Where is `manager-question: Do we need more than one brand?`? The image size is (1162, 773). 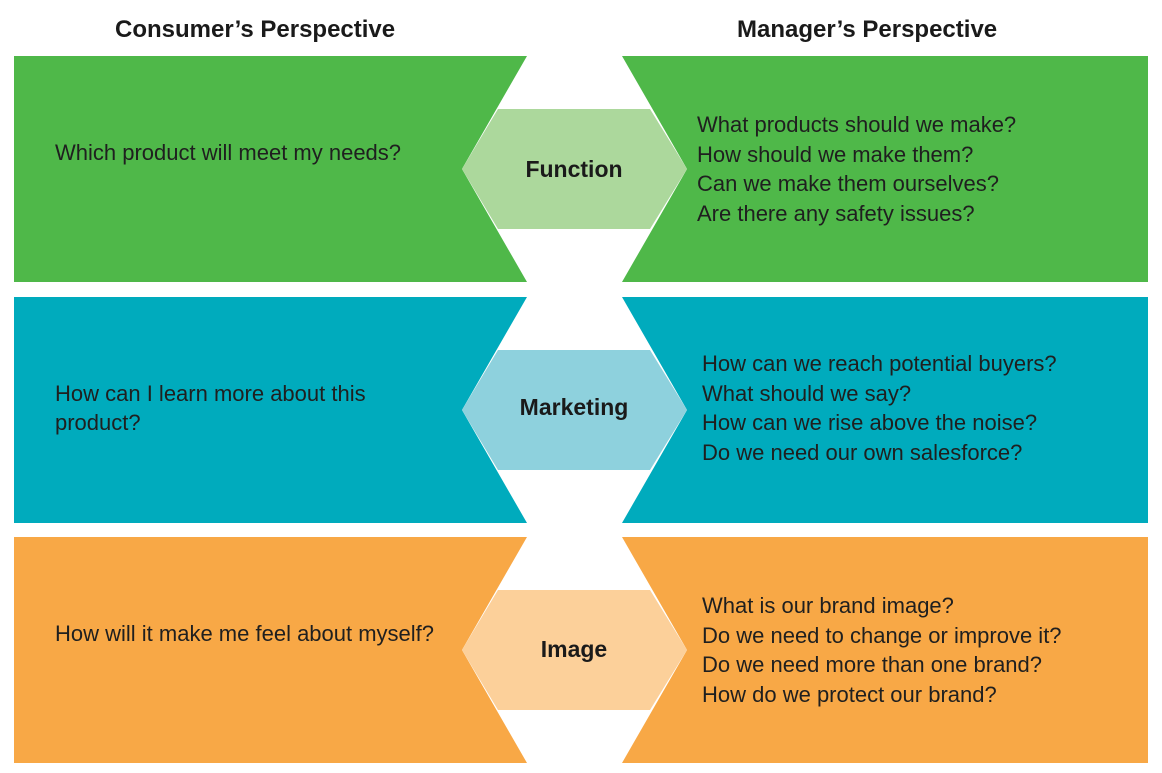 manager-question: Do we need more than one brand? is located at coordinates (872, 664).